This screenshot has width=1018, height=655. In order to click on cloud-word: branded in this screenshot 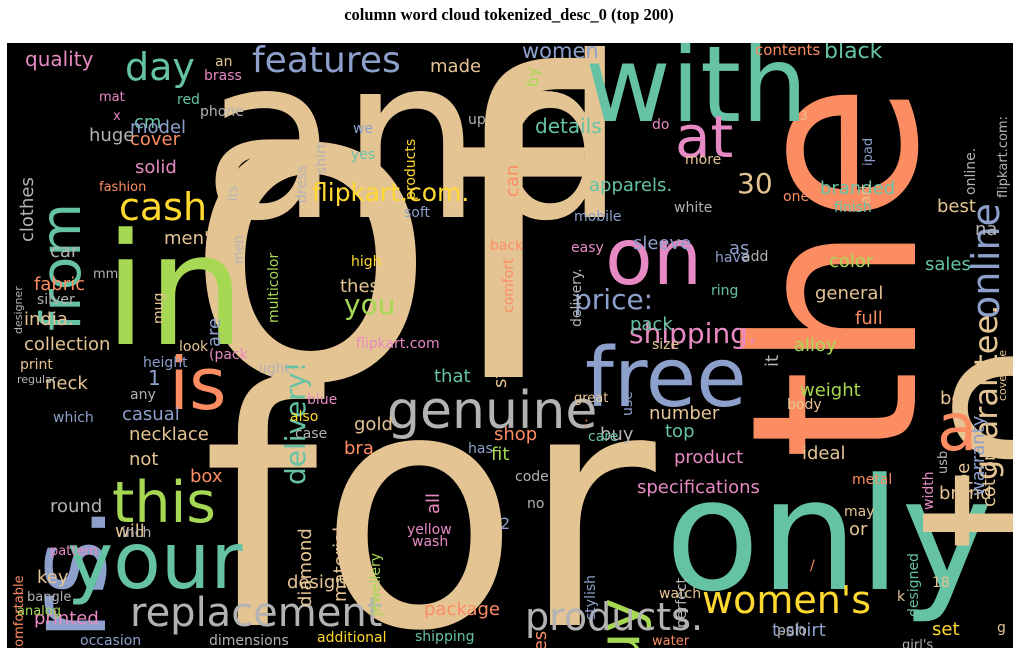, I will do `click(858, 188)`.